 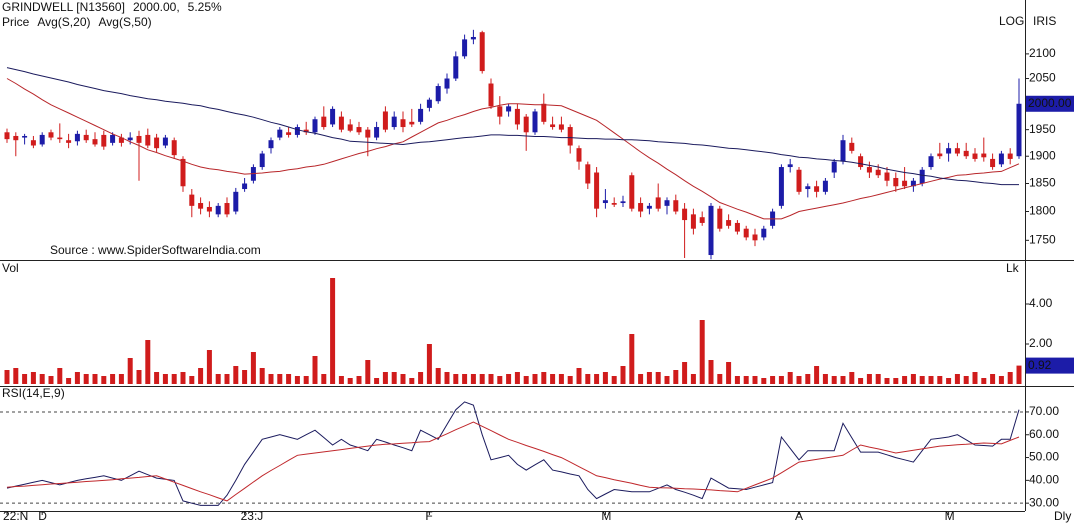 What do you see at coordinates (16, 22) in the screenshot?
I see `legend-item: Price` at bounding box center [16, 22].